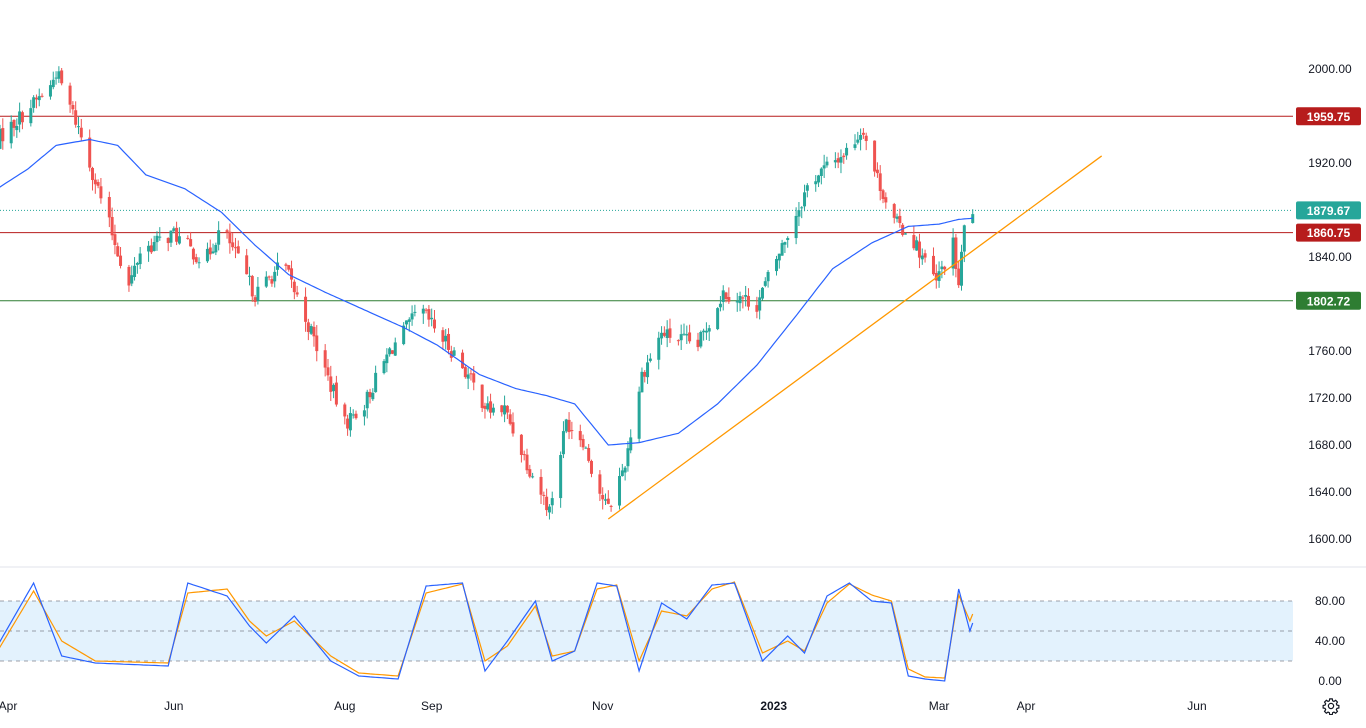 Image resolution: width=1366 pixels, height=728 pixels. I want to click on stochastic-series, so click(487, 631).